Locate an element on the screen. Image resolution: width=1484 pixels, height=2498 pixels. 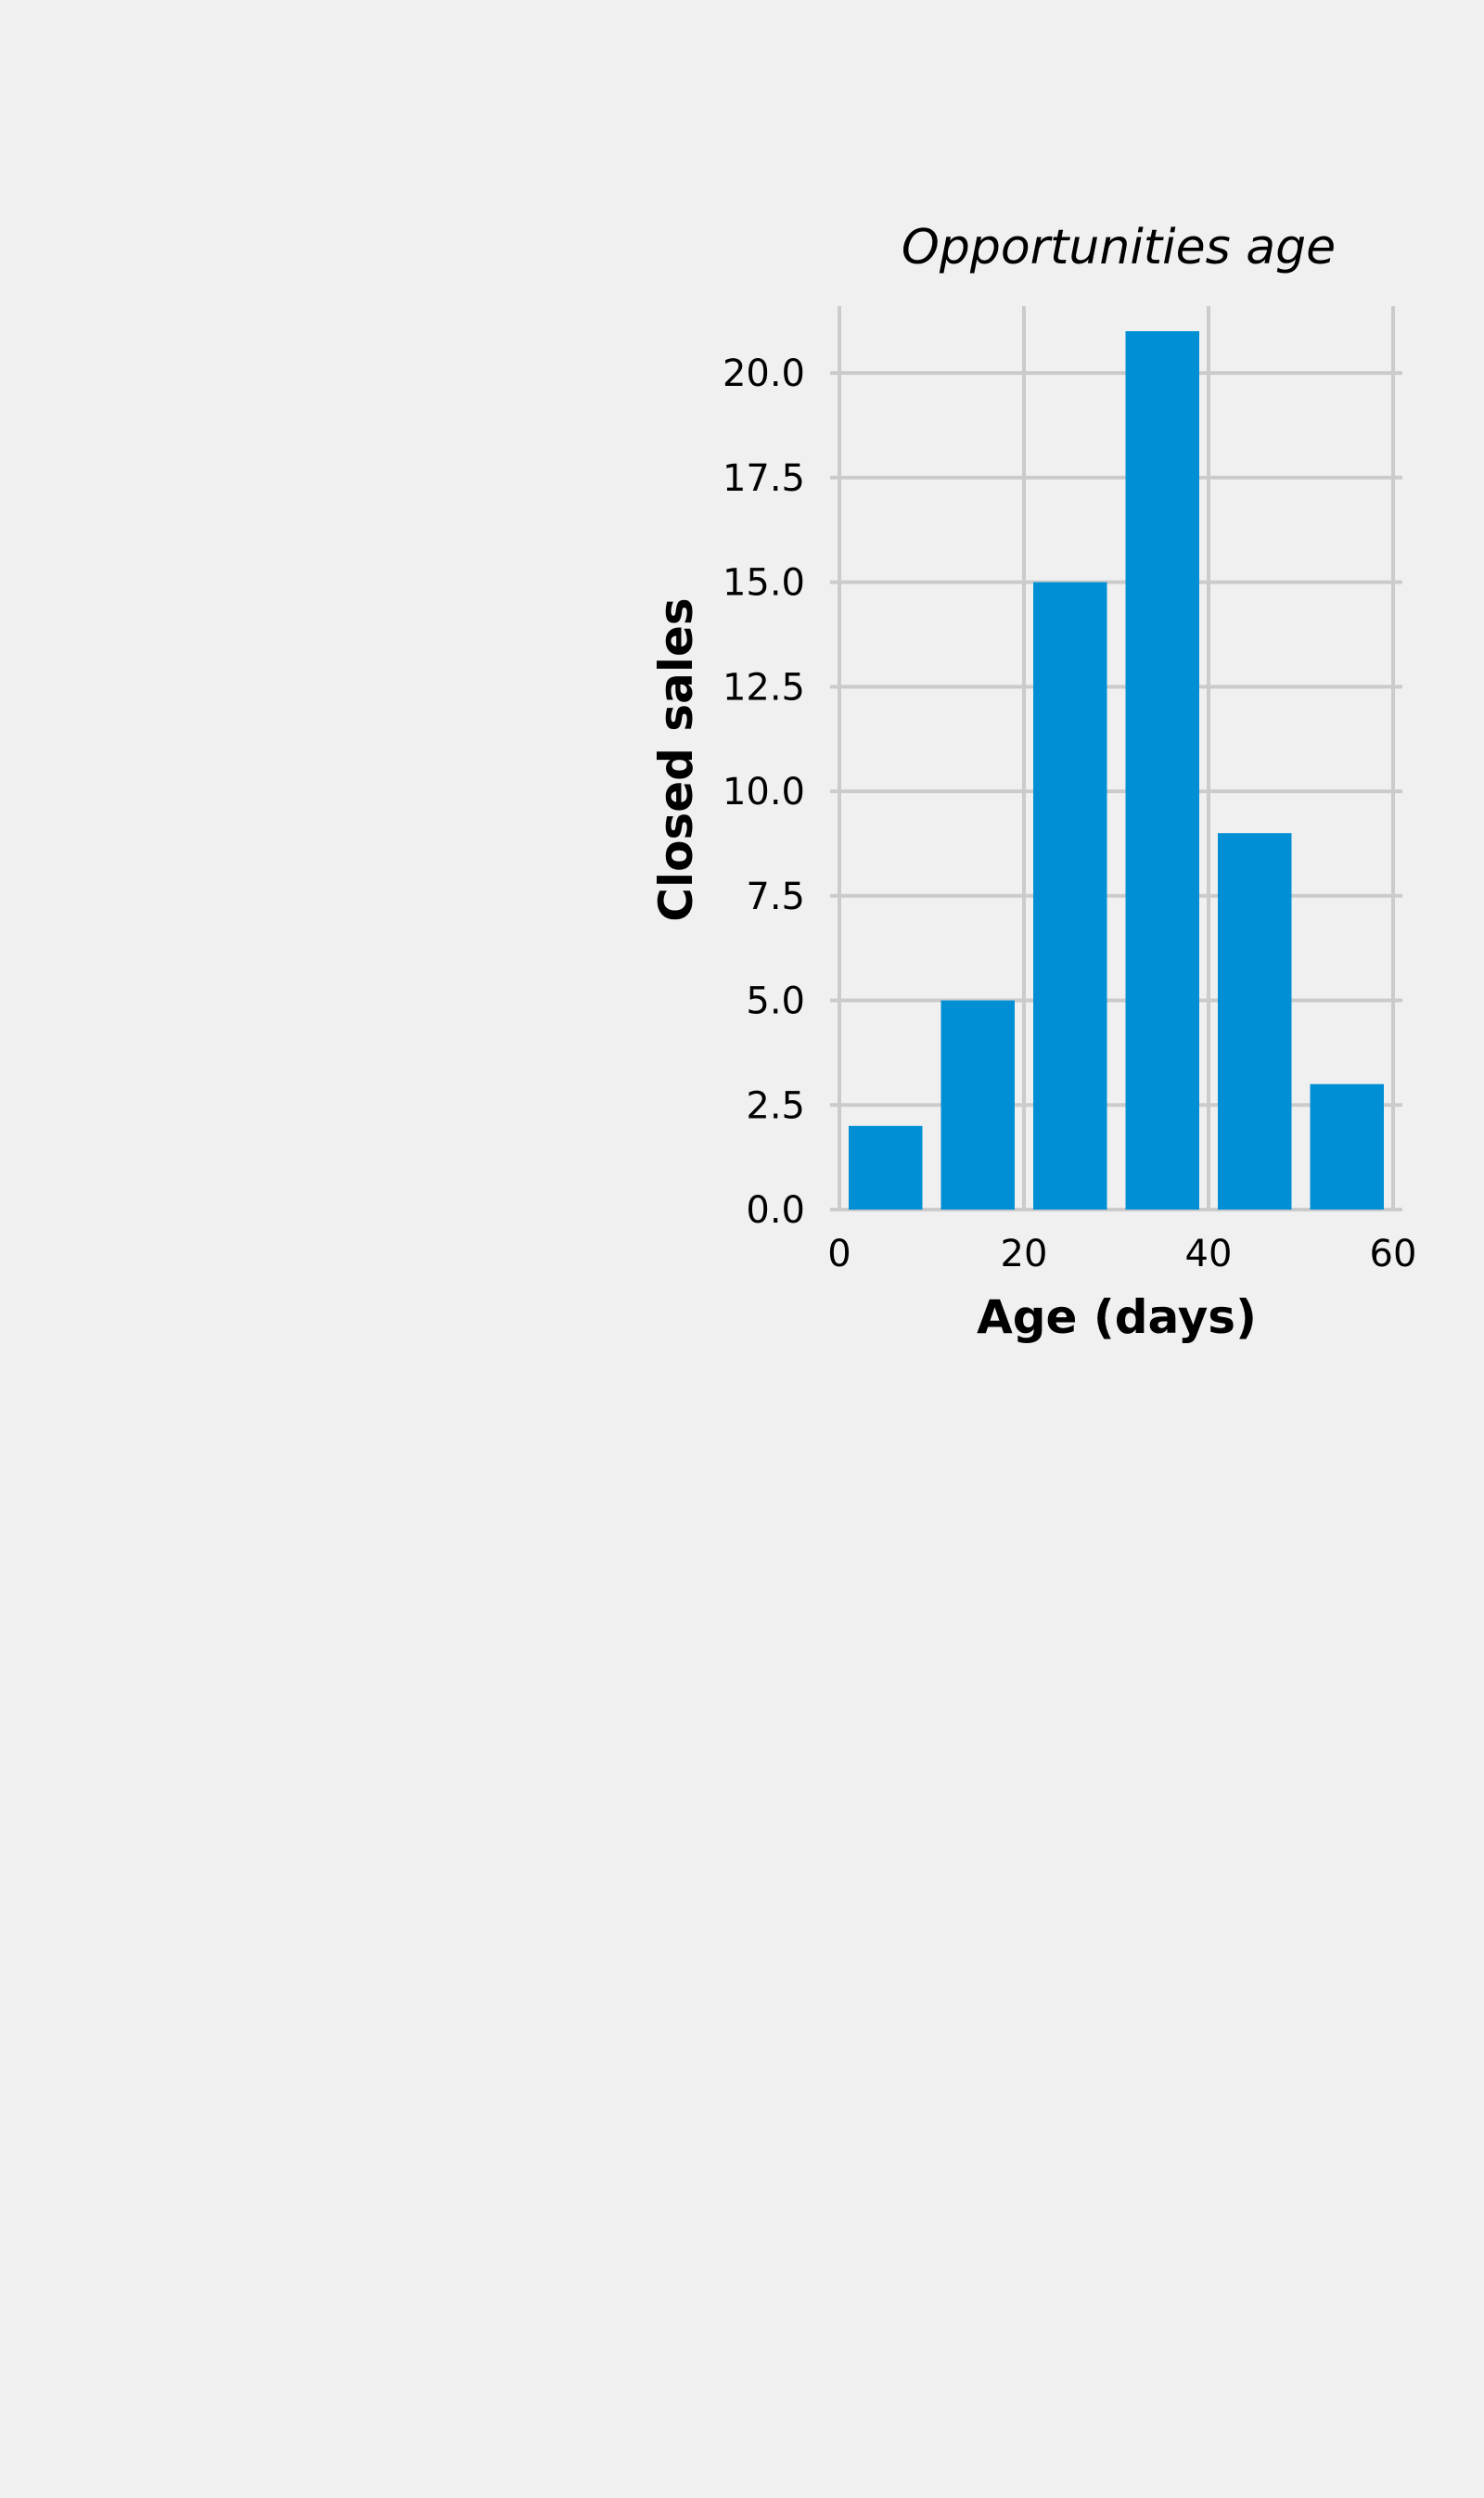
y-tick-label: 17.5 is located at coordinates (764, 478).